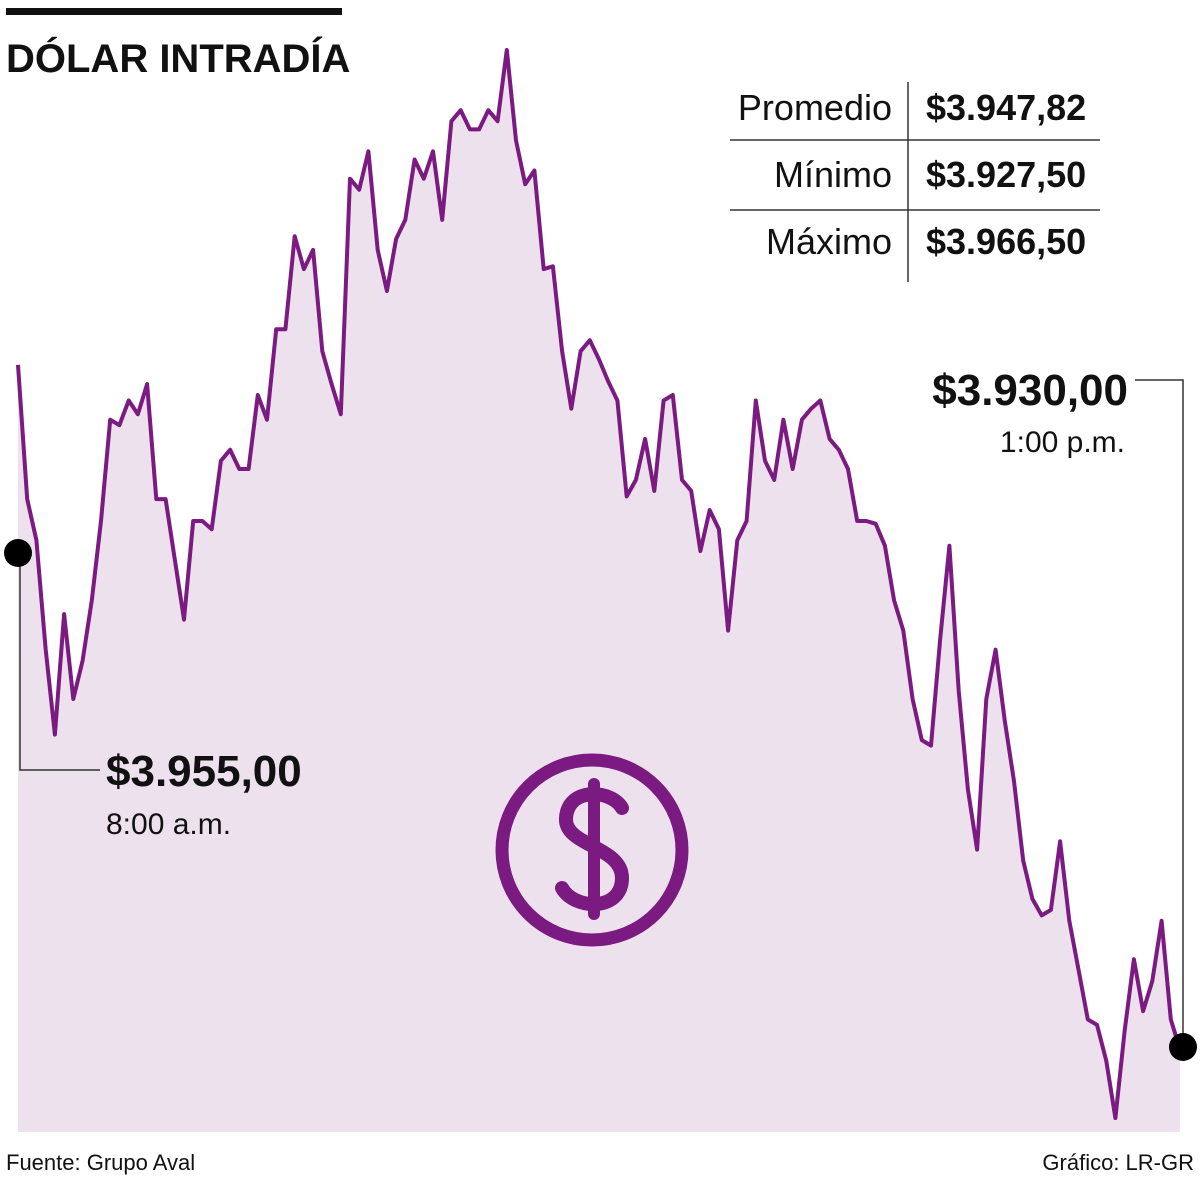 The image size is (1200, 1178). What do you see at coordinates (1118, 1162) in the screenshot?
I see `credit: Gráfico: LR-GR` at bounding box center [1118, 1162].